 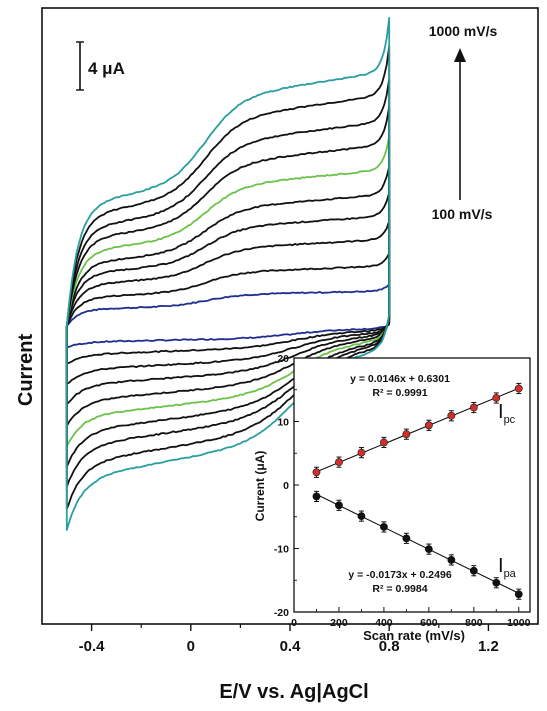 I want to click on inset-data-points, so click(x=417, y=491).